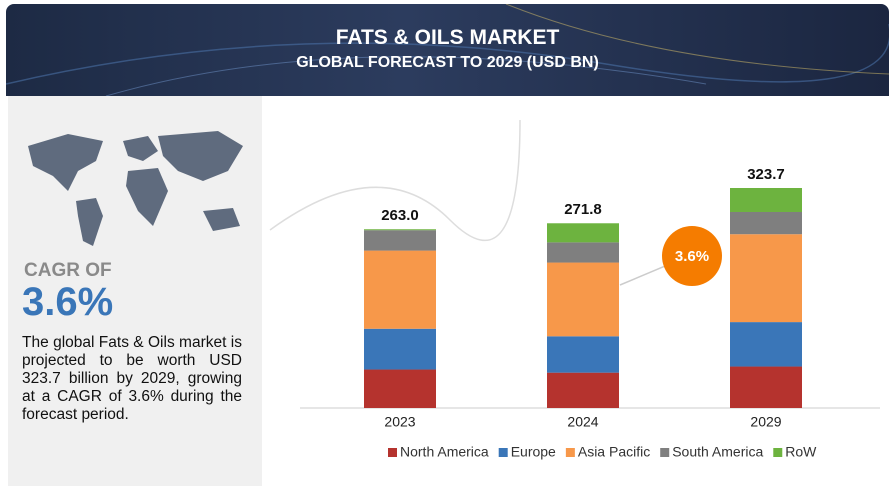  Describe the element at coordinates (400, 215) in the screenshot. I see `total-label: 263.0` at that location.